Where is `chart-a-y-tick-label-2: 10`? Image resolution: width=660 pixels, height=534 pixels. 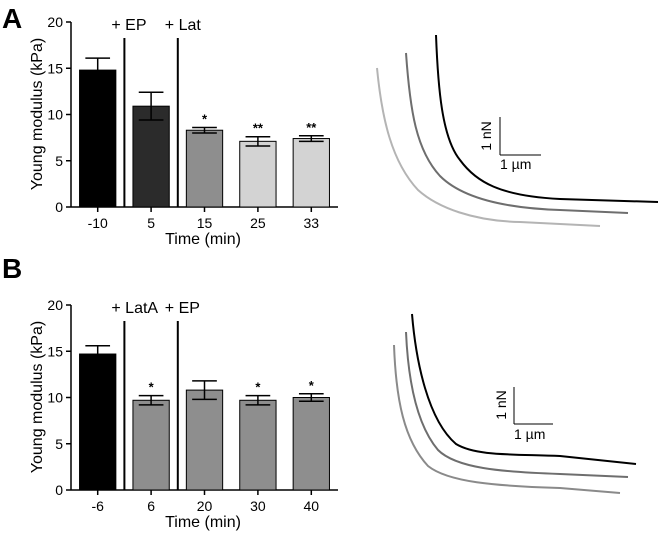
chart-a-y-tick-label-2: 10 is located at coordinates (55, 115).